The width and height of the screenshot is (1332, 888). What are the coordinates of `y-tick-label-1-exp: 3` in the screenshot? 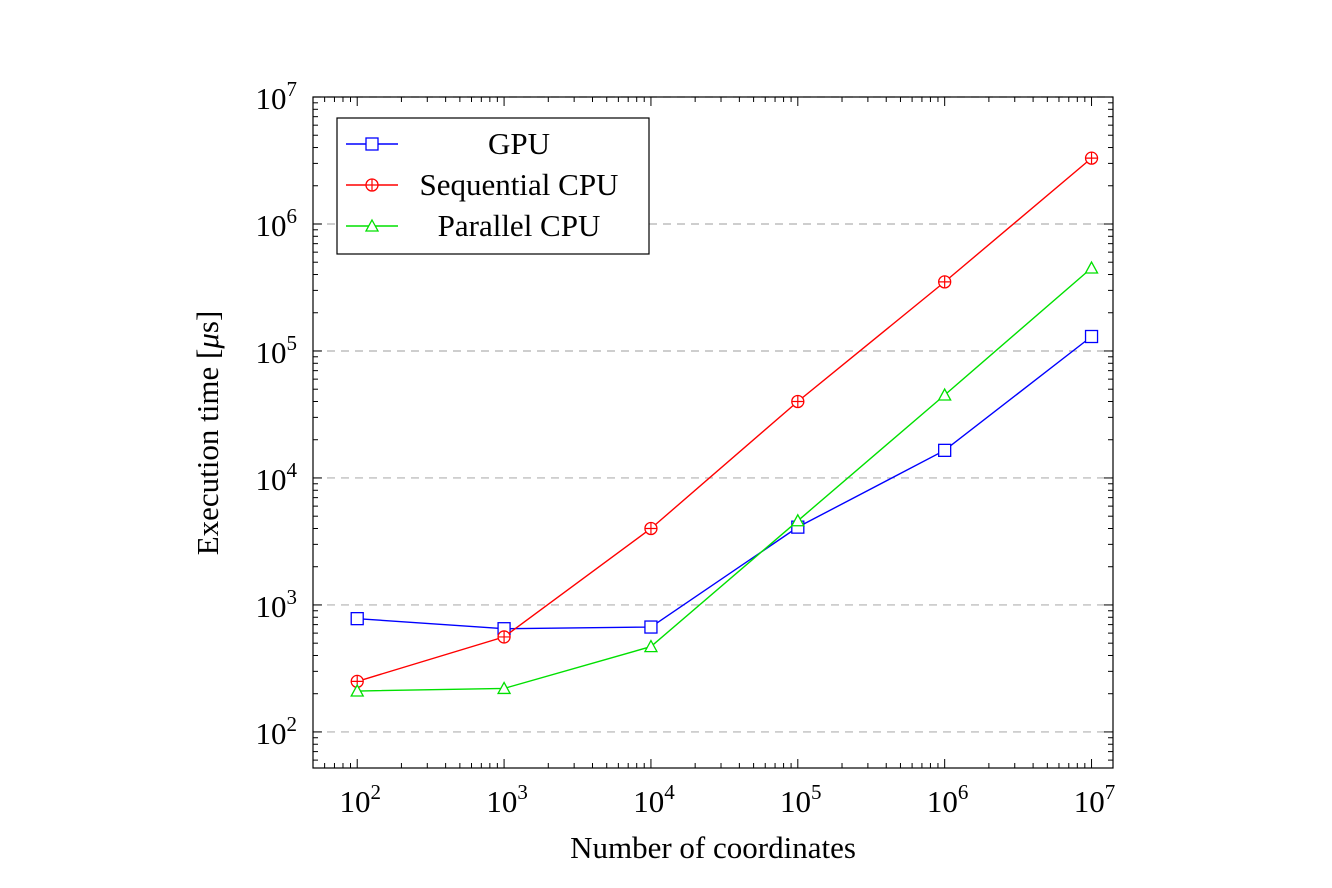 It's located at (292, 597).